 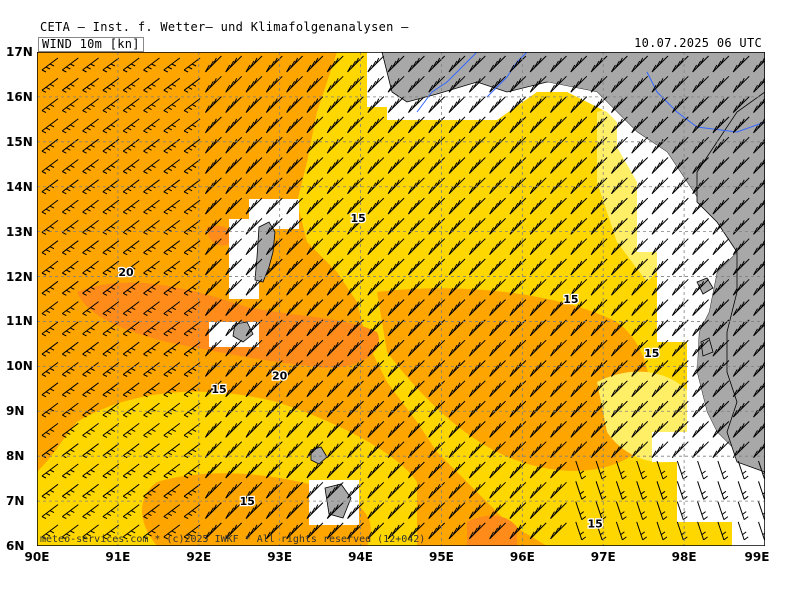 What do you see at coordinates (91, 44) in the screenshot?
I see `parameter-label: WIND 10m [kn]` at bounding box center [91, 44].